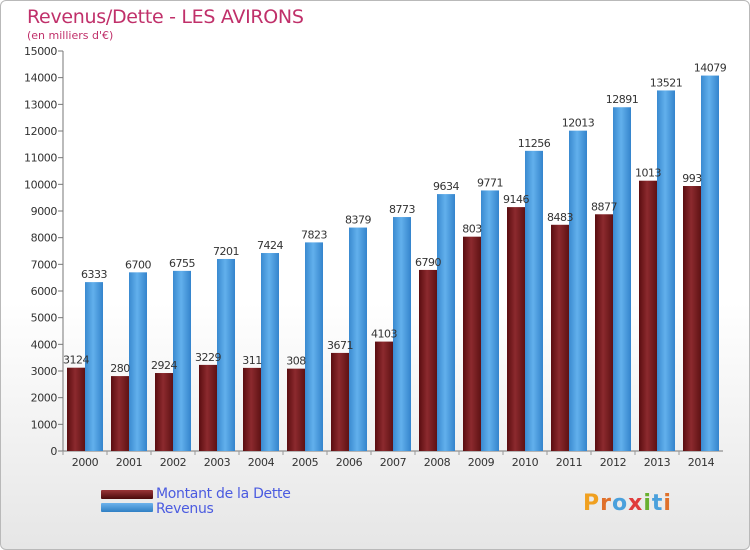 The height and width of the screenshot is (550, 750). Describe the element at coordinates (44, 238) in the screenshot. I see `y-tick-label: 8000` at that location.